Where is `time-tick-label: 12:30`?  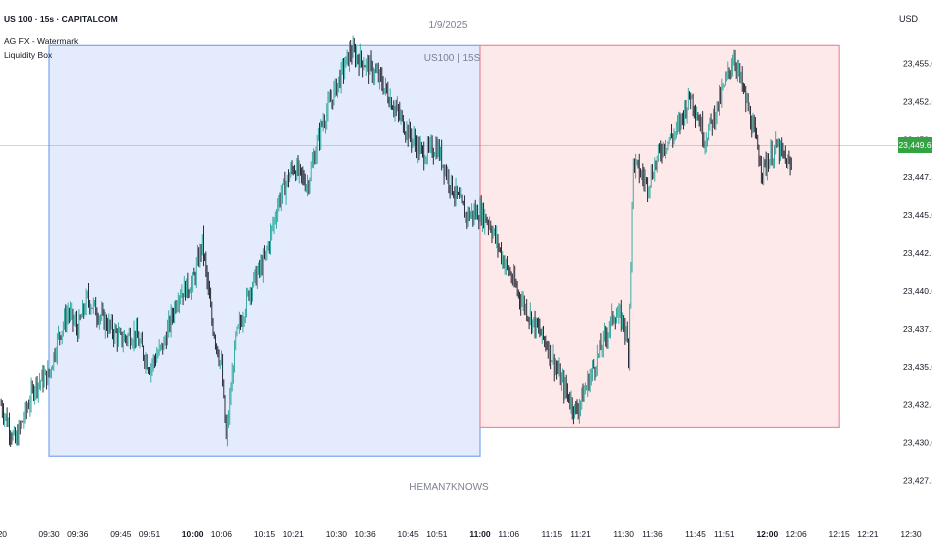 time-tick-label: 12:30 is located at coordinates (911, 534).